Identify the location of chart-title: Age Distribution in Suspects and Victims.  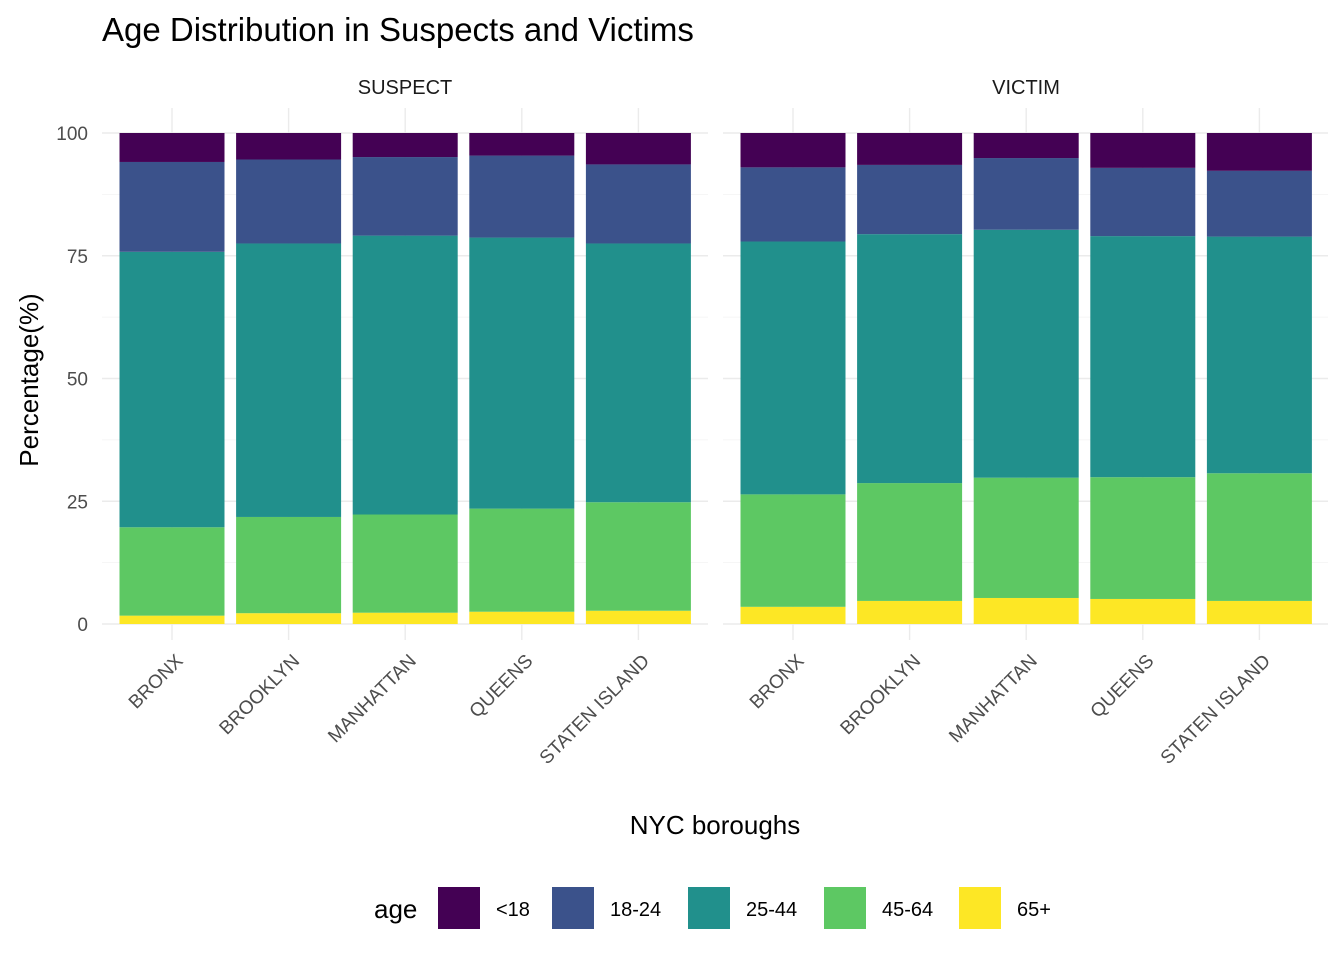
(398, 29).